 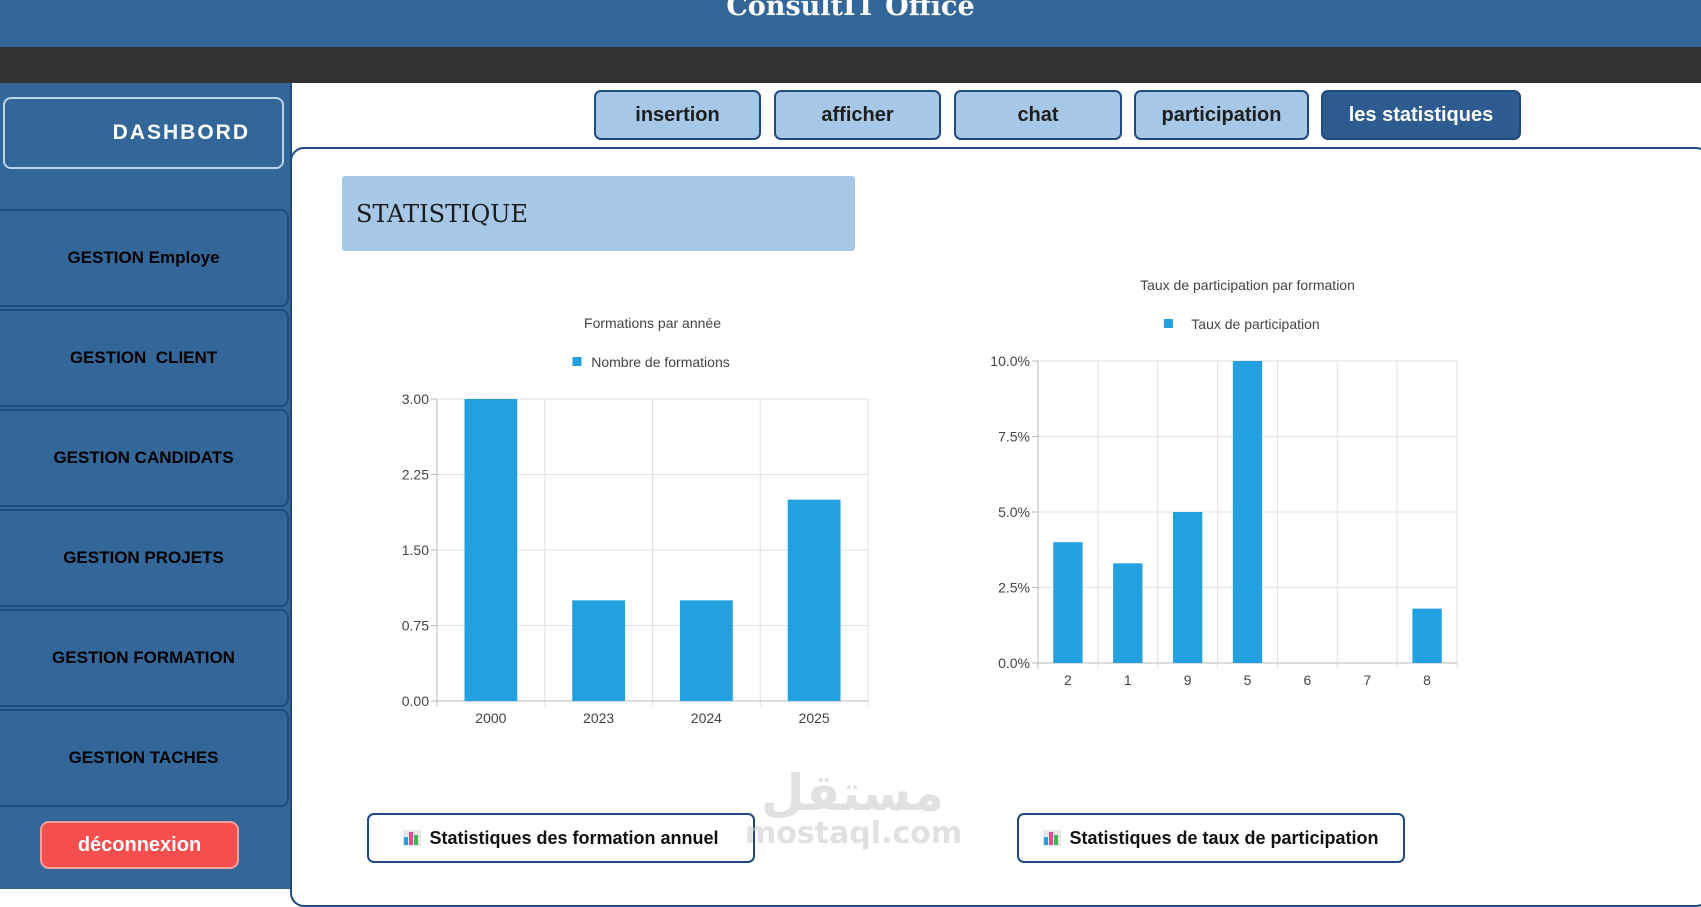 What do you see at coordinates (490, 718) in the screenshot?
I see `chart-xtick-label: 2000` at bounding box center [490, 718].